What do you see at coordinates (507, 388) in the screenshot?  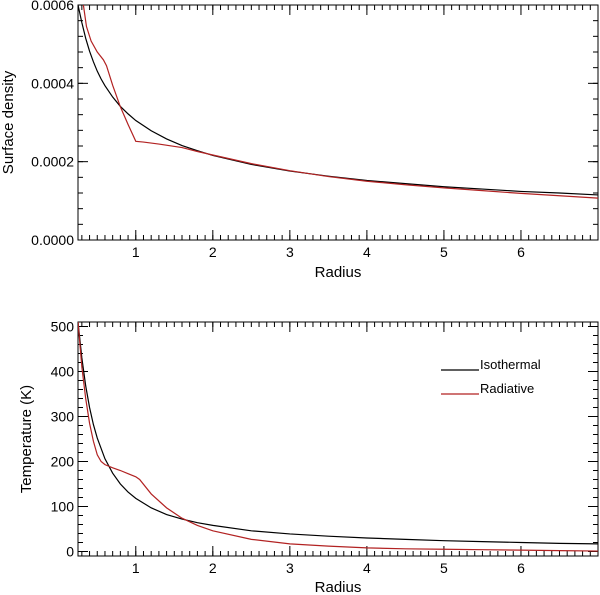 I see `legend-label-radiative: Radiative` at bounding box center [507, 388].